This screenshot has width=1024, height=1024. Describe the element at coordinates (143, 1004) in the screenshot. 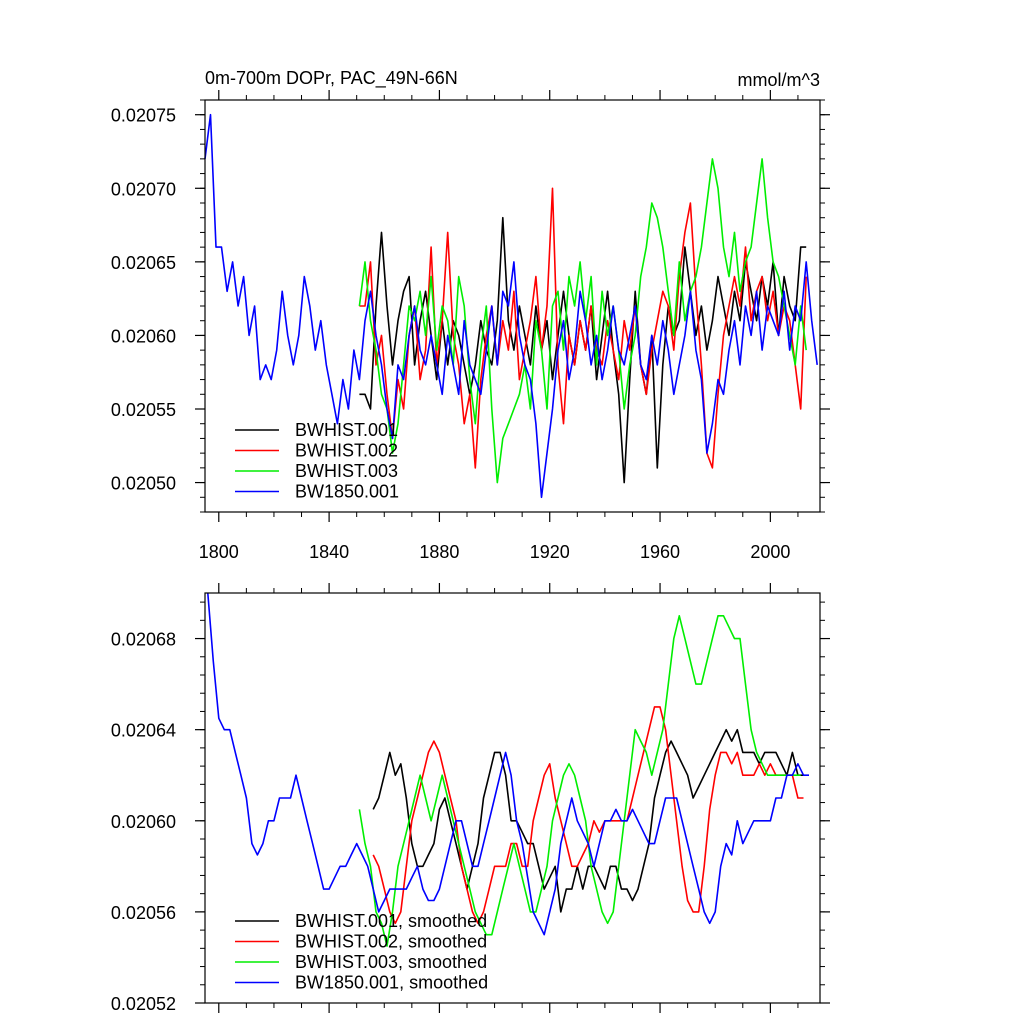

I see `bottom-y-tick-label: 0.02052` at that location.